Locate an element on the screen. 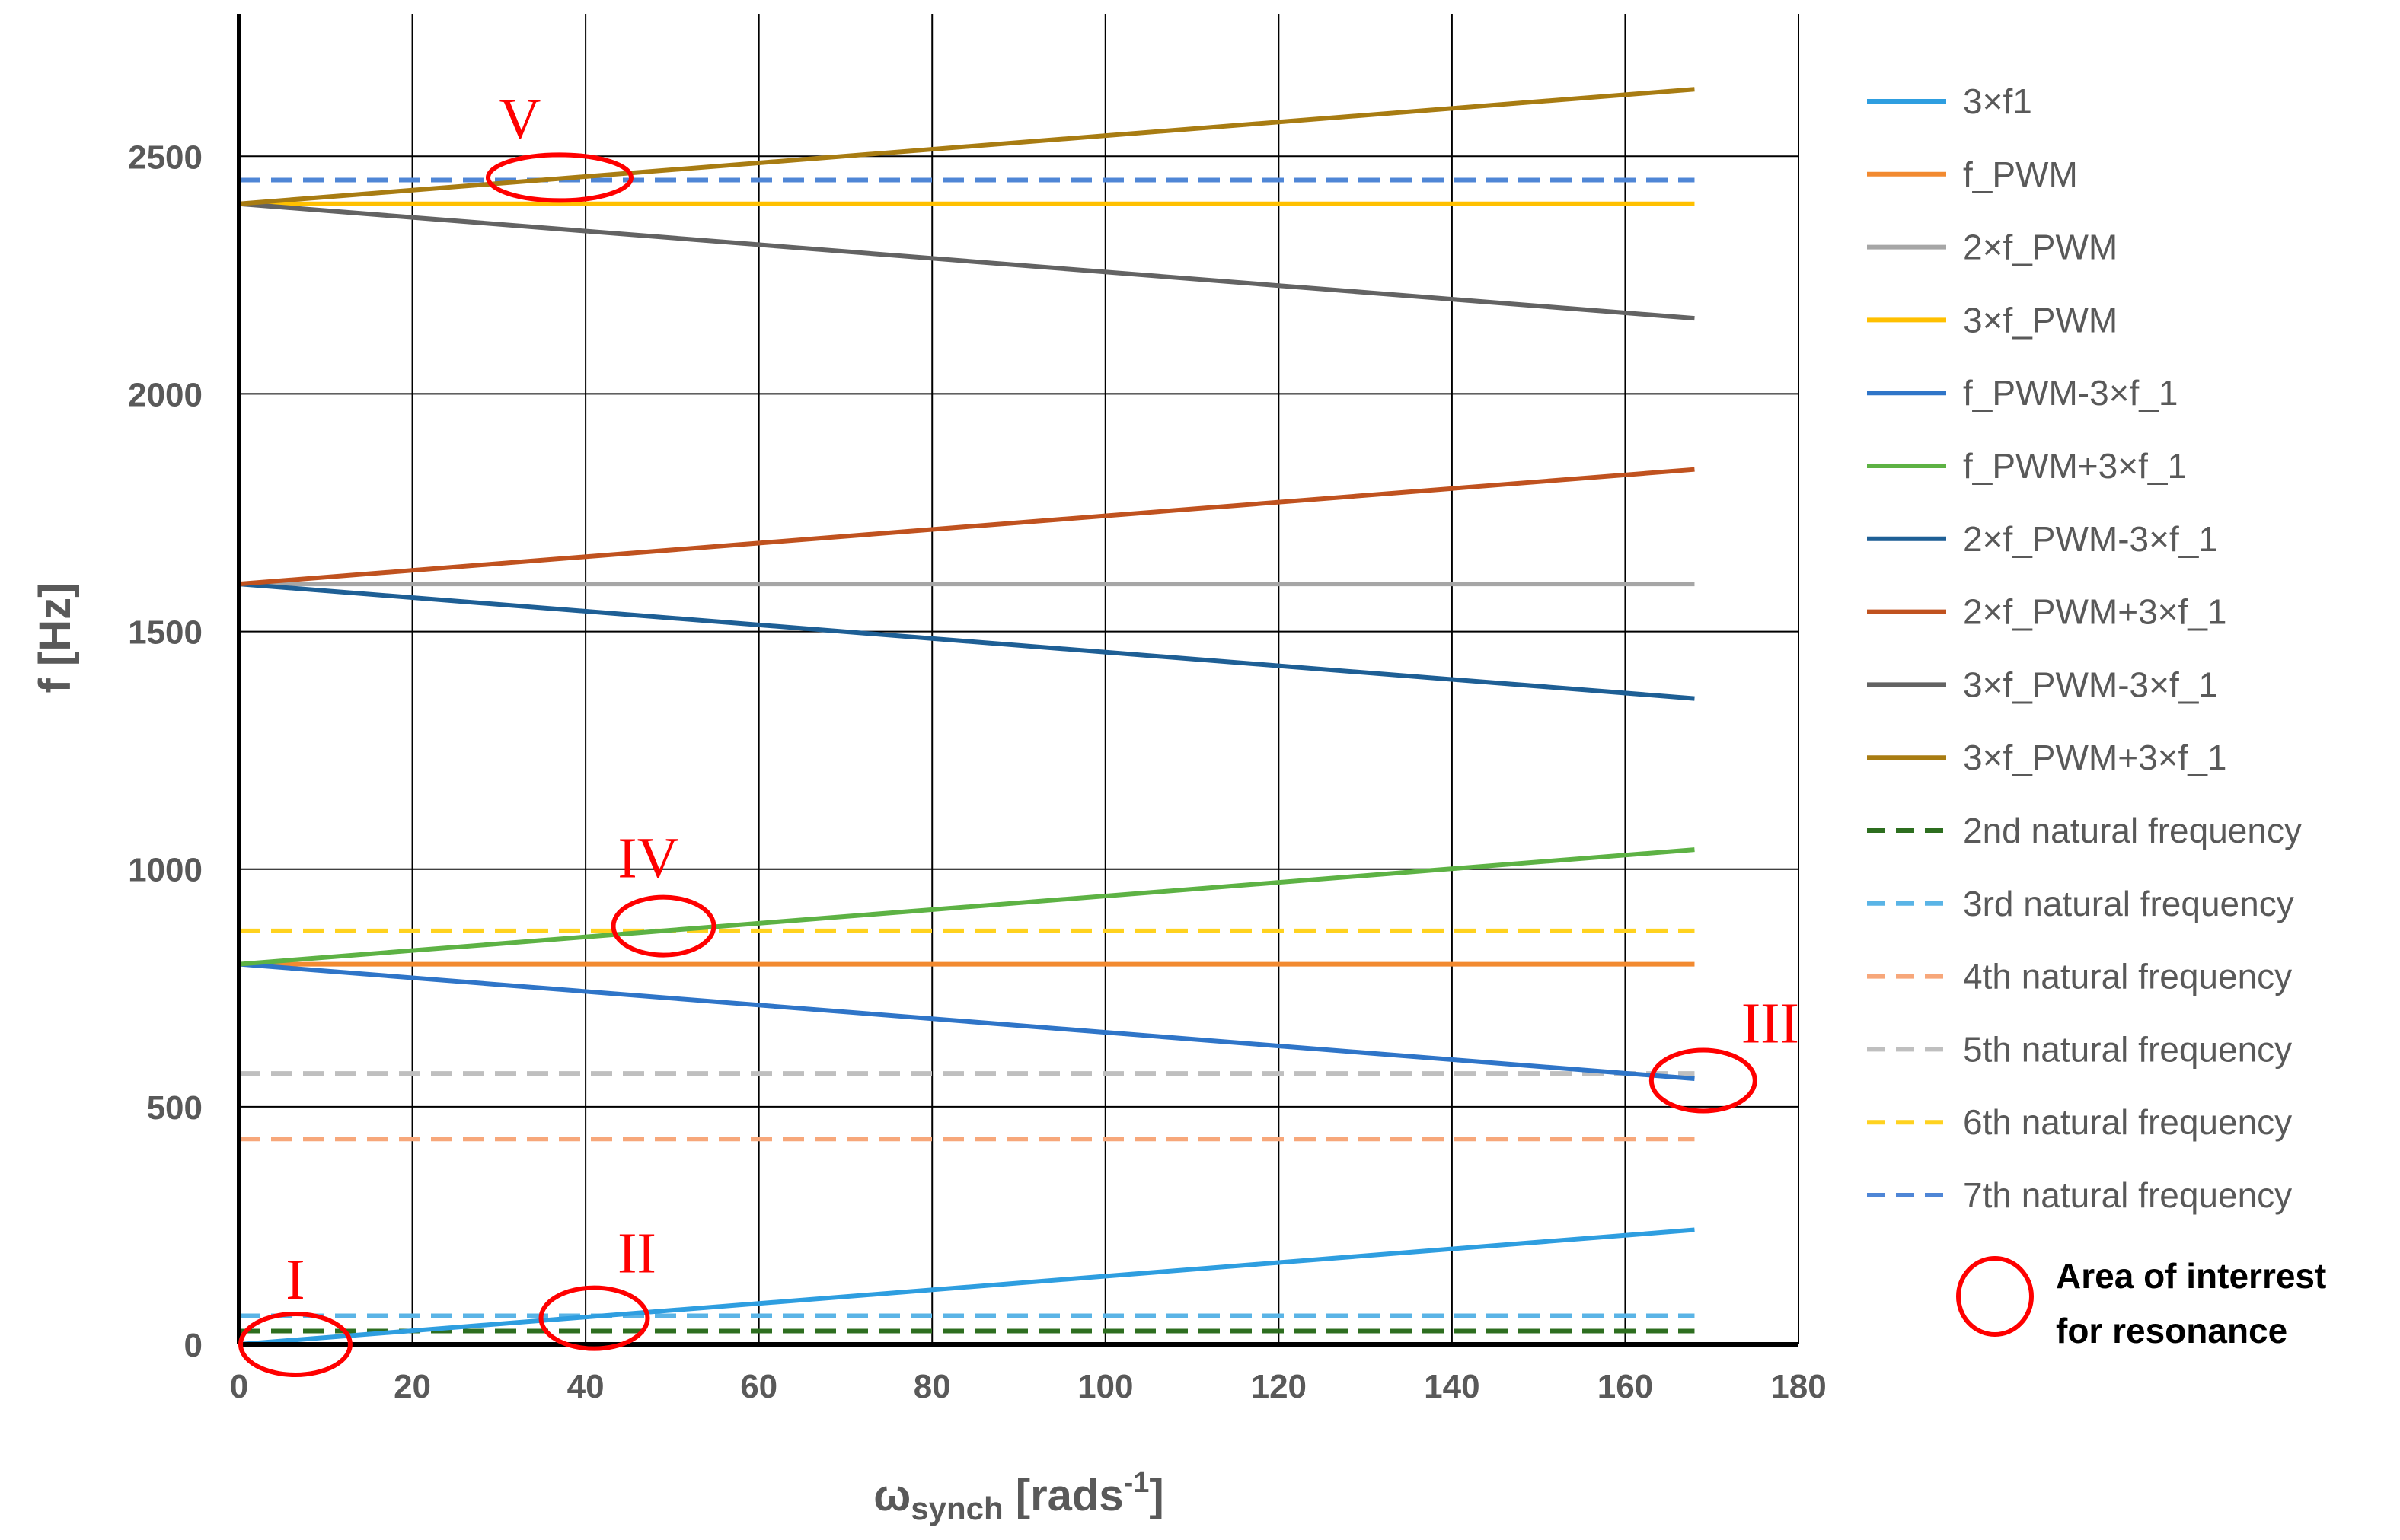  legend-label: 6th natural frequency is located at coordinates (2127, 1122).